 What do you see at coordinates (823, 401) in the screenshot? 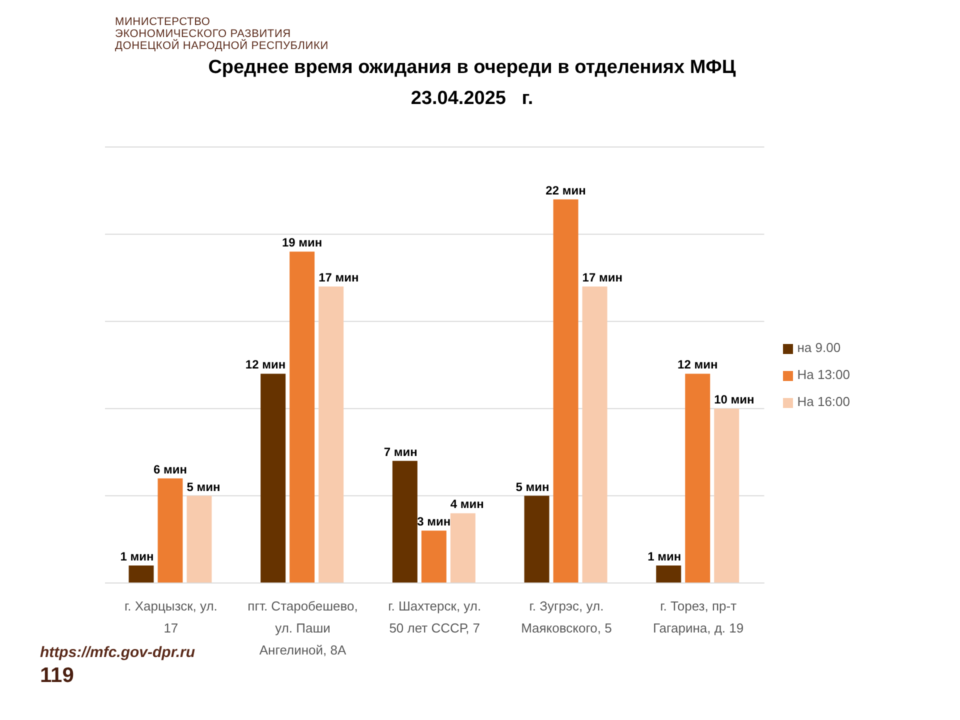
I see `legend-label: На 16:00` at bounding box center [823, 401].